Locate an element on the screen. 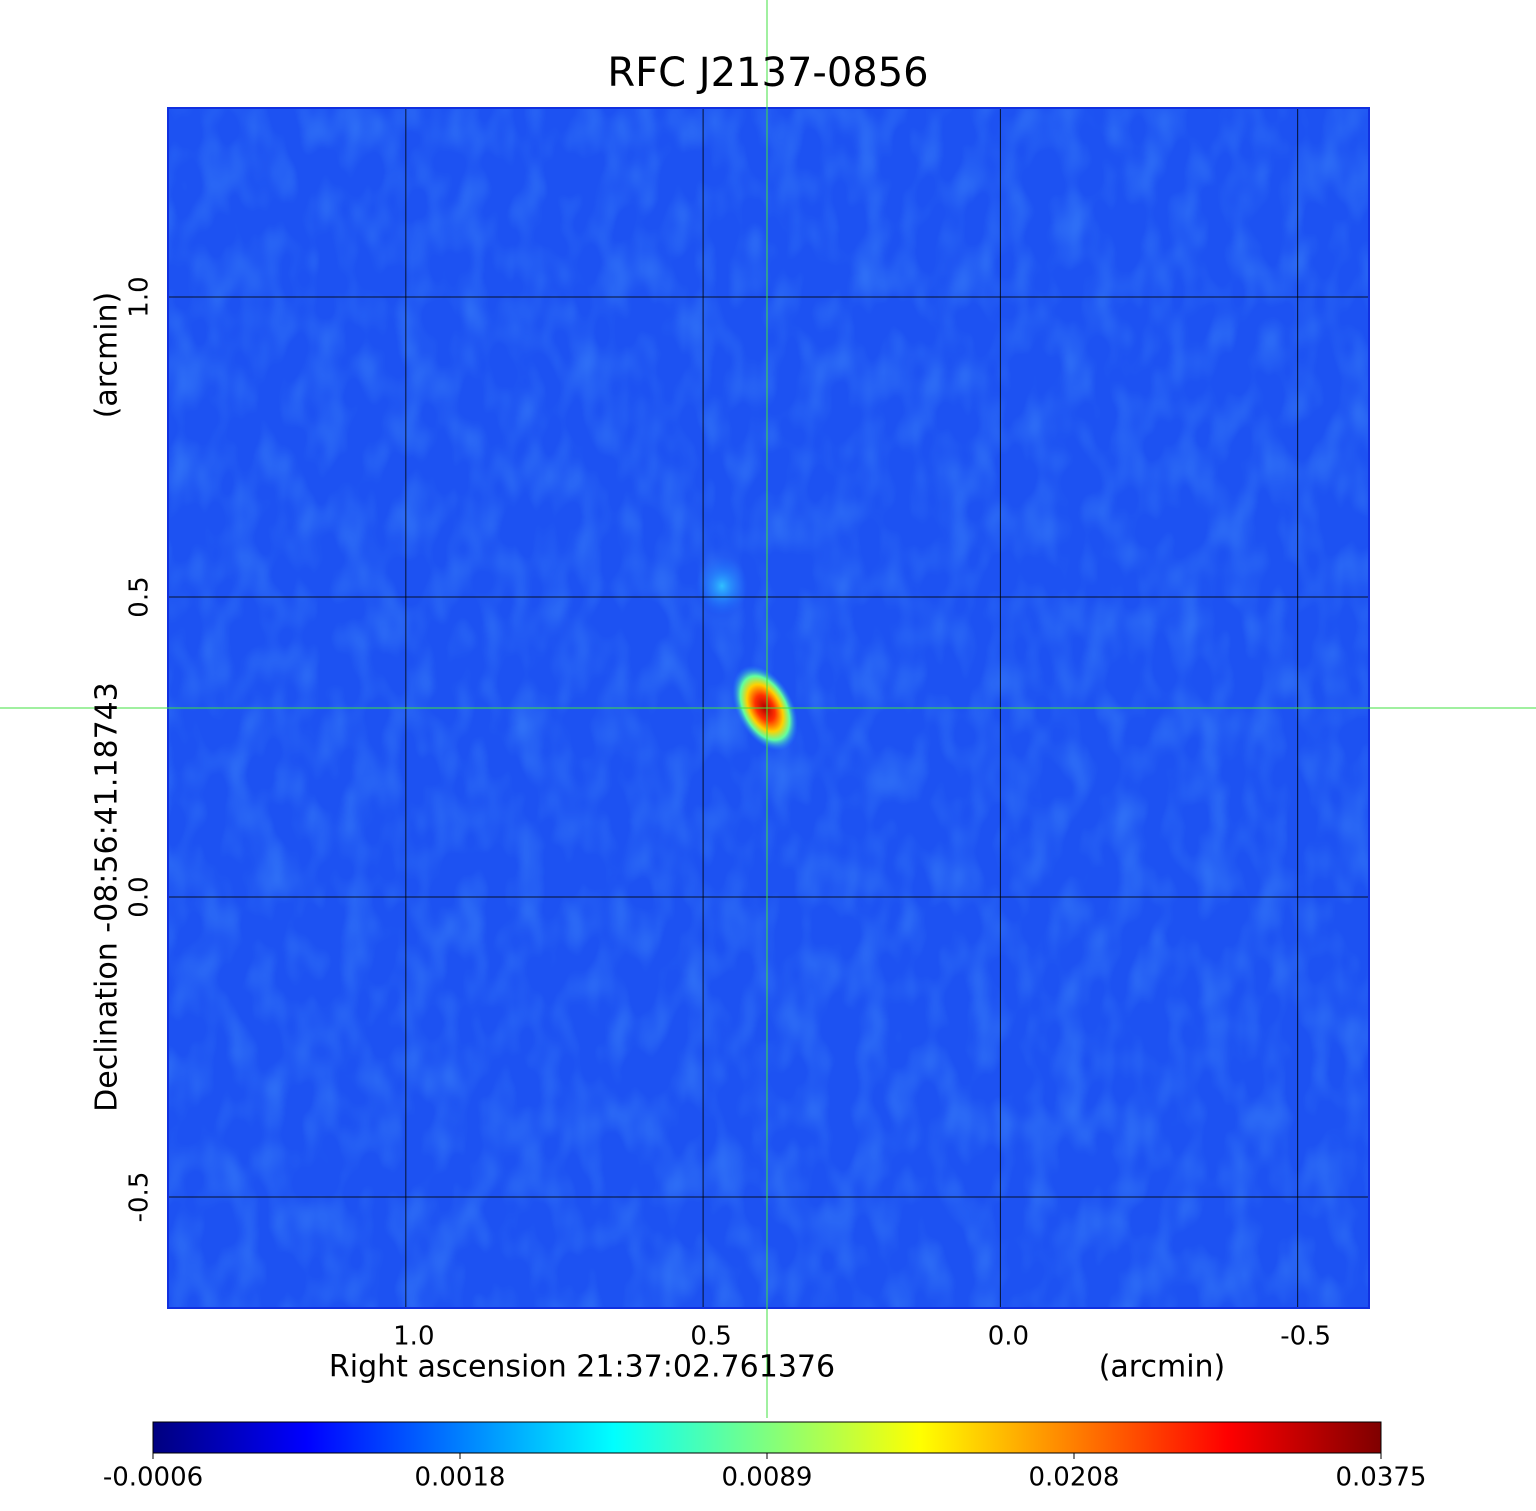 The width and height of the screenshot is (1536, 1511). colorbar is located at coordinates (767, 1437).